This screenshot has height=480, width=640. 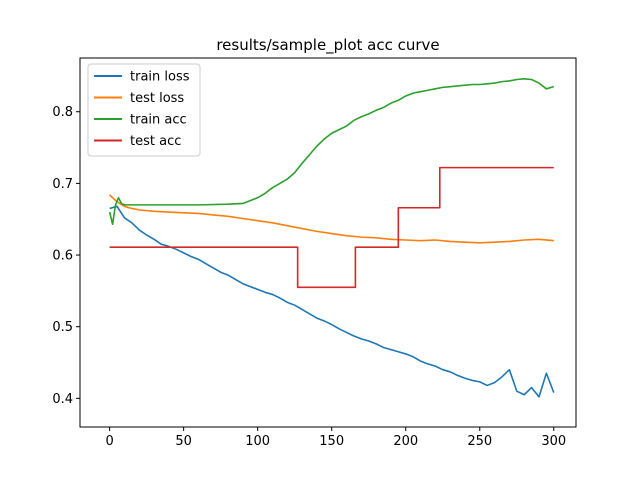 What do you see at coordinates (331, 219) in the screenshot?
I see `series-line-test-loss` at bounding box center [331, 219].